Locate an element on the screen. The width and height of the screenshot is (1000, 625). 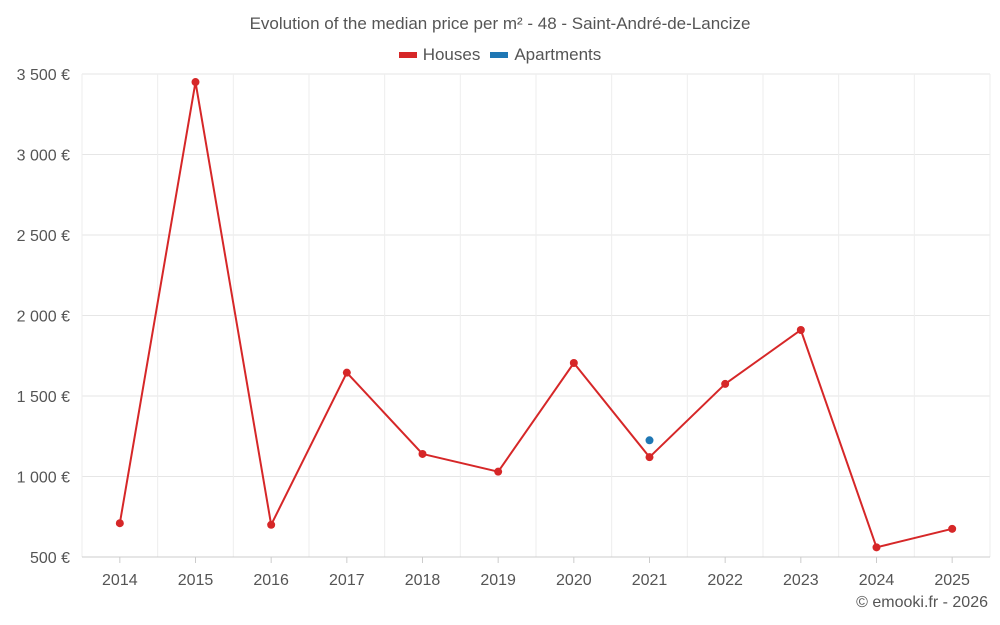
x-tick-label: 2021 is located at coordinates (650, 580).